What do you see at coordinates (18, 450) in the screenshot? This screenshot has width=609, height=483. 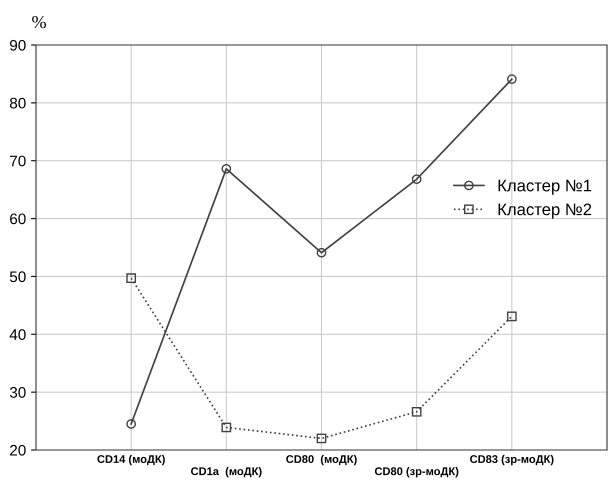 I see `y-tick-label: 20` at bounding box center [18, 450].